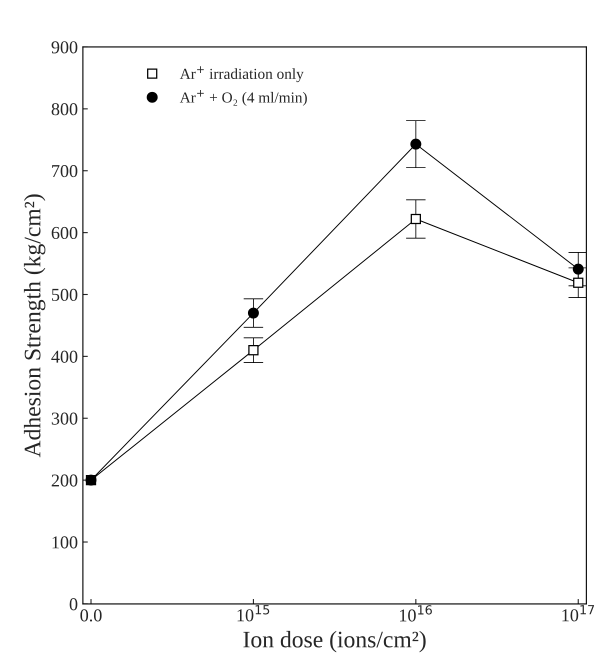  Describe the element at coordinates (65, 233) in the screenshot. I see `y-tick-label: 600` at that location.